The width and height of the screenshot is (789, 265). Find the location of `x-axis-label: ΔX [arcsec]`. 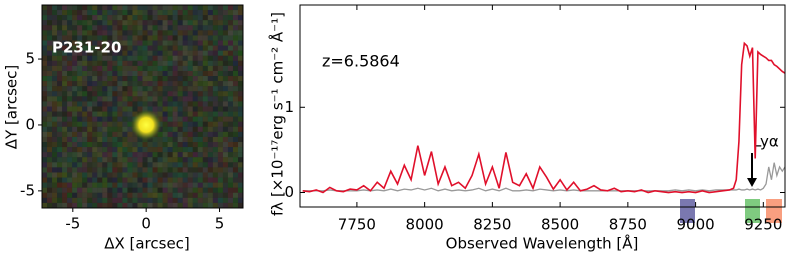

x-axis-label: ΔX [arcsec] is located at coordinates (147, 244).